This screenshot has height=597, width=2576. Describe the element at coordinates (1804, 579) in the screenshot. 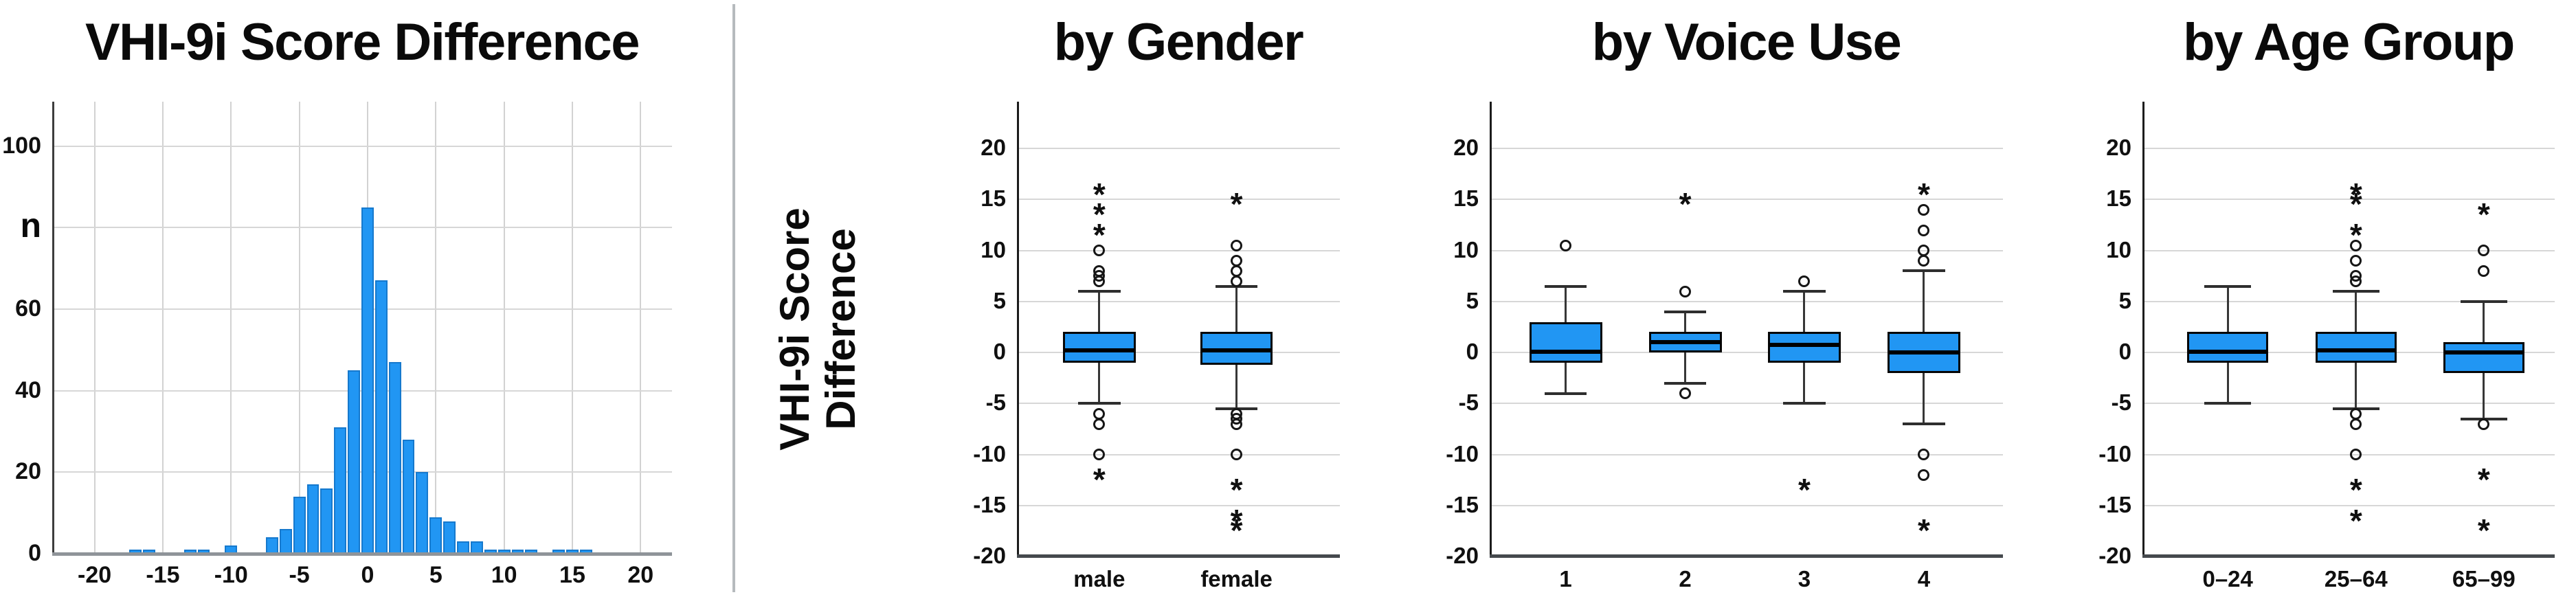

I see `category-label-3: 3` at that location.